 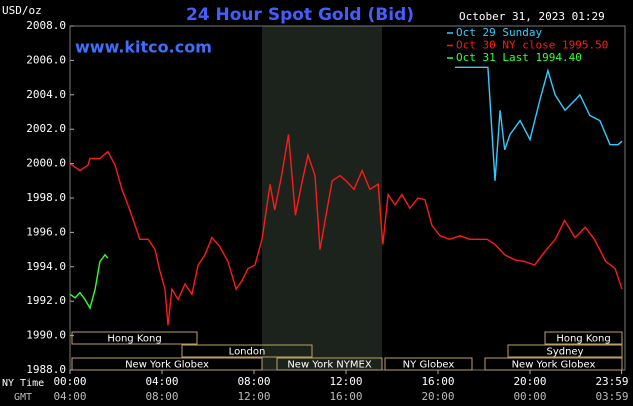 What do you see at coordinates (46, 266) in the screenshot?
I see `y-tick-label: 1994.0` at bounding box center [46, 266].